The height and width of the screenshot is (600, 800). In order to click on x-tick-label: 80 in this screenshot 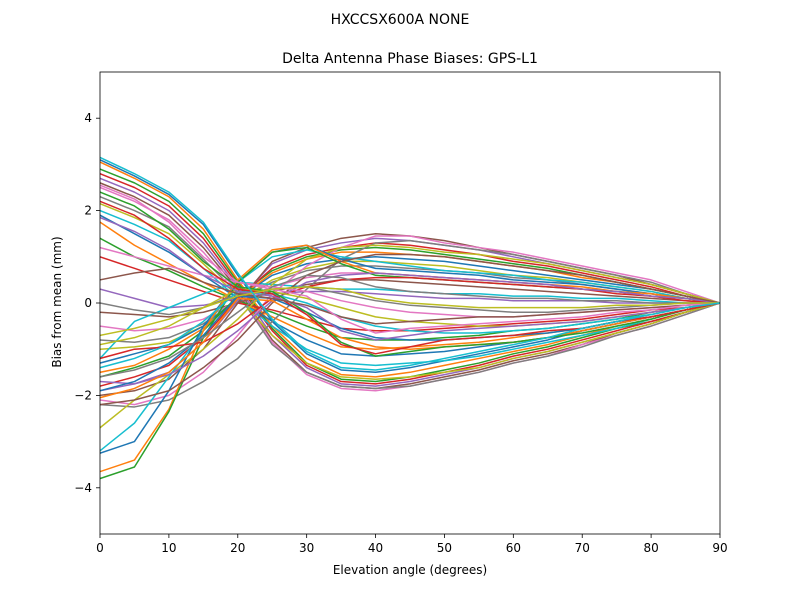, I will do `click(650, 548)`.